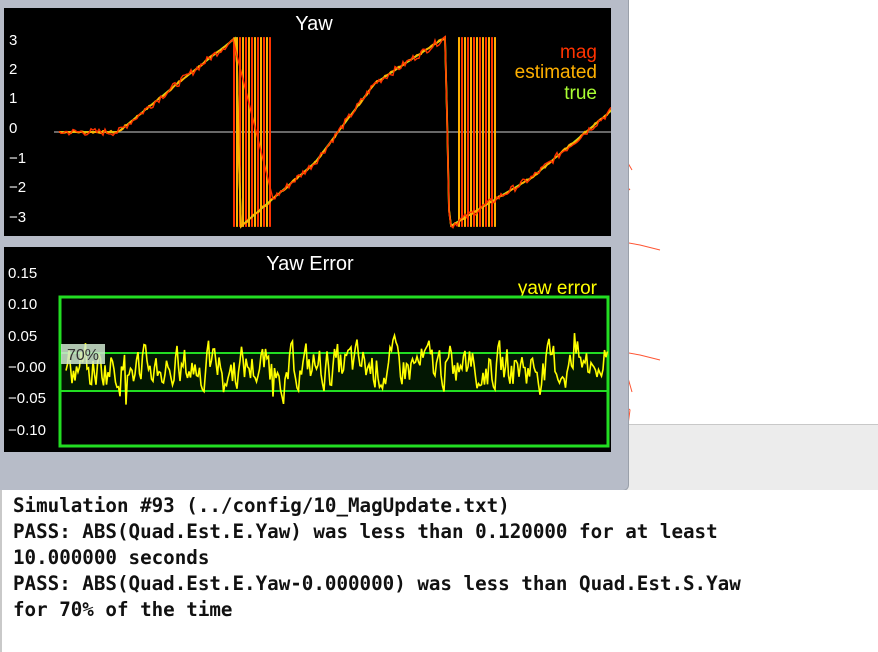  I want to click on y-tick-label: 0.05, so click(22, 336).